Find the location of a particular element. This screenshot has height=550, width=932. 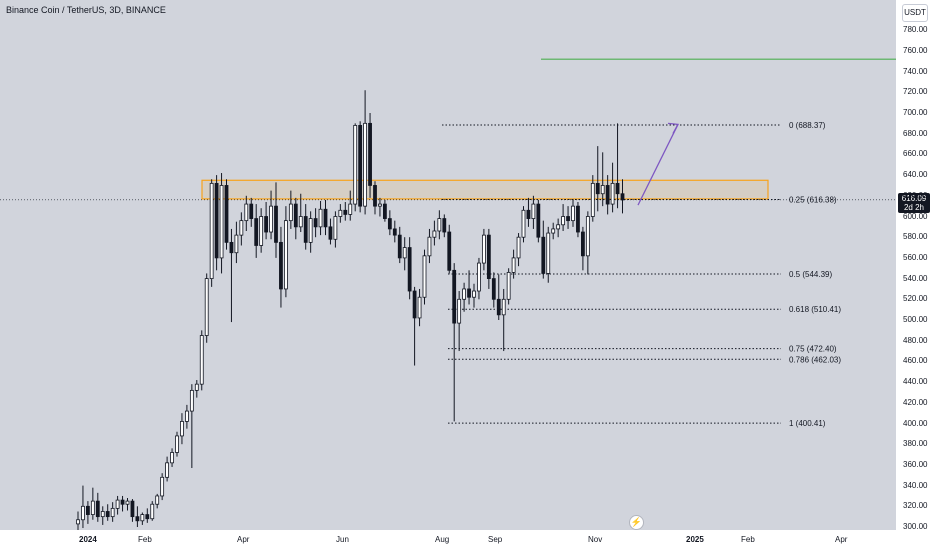

time-tick-label: 2025 is located at coordinates (695, 539).